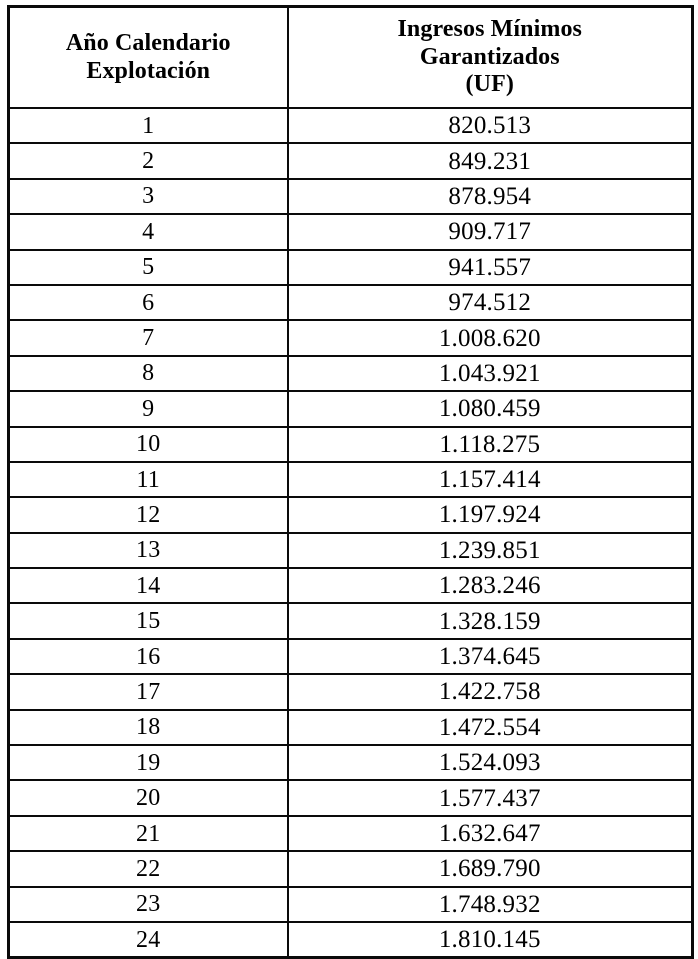 This screenshot has width=698, height=959. Describe the element at coordinates (490, 586) in the screenshot. I see `cell-ingreso-minimo-garantizado: 1.283.246` at that location.